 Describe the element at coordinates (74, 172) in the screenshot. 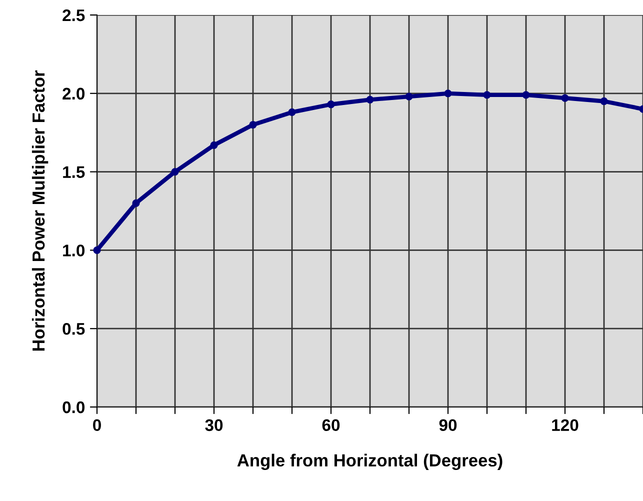

I see `y-tick-label: 1.5` at that location.